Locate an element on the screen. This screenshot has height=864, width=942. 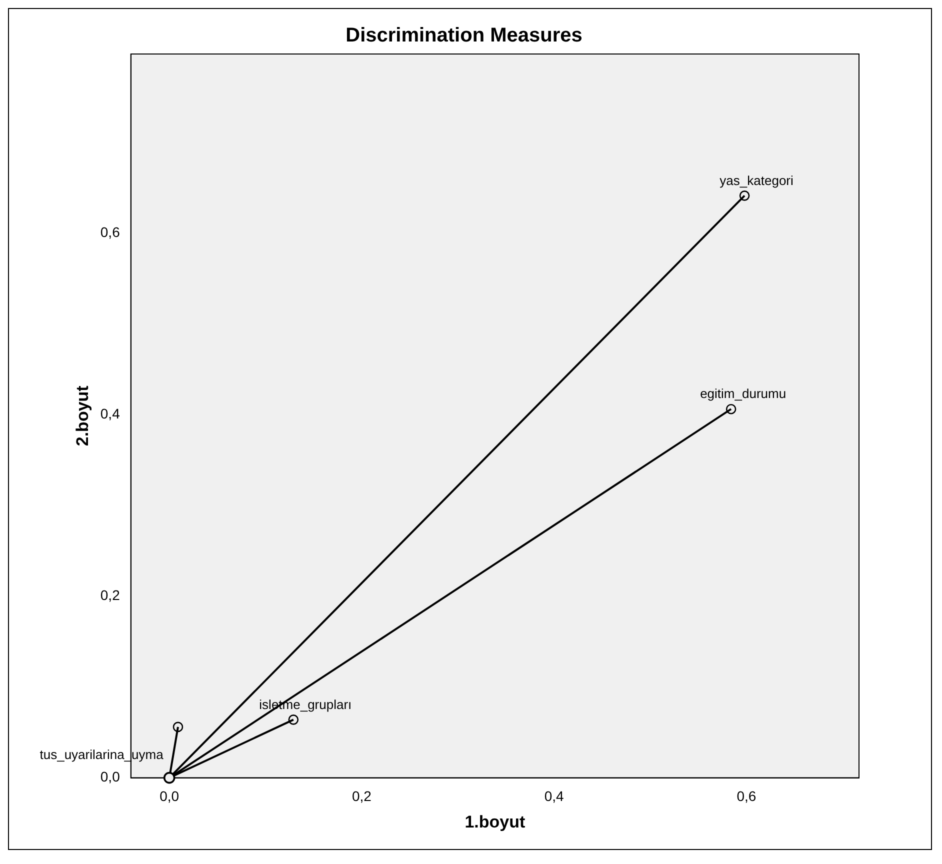
x-tick-label: 0,2 is located at coordinates (362, 796).